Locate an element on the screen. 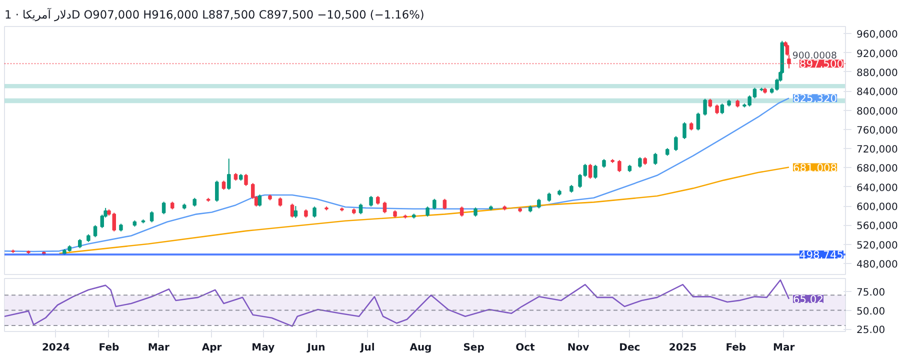 This screenshot has height=356, width=900. x-tick-label: Jun is located at coordinates (316, 348).